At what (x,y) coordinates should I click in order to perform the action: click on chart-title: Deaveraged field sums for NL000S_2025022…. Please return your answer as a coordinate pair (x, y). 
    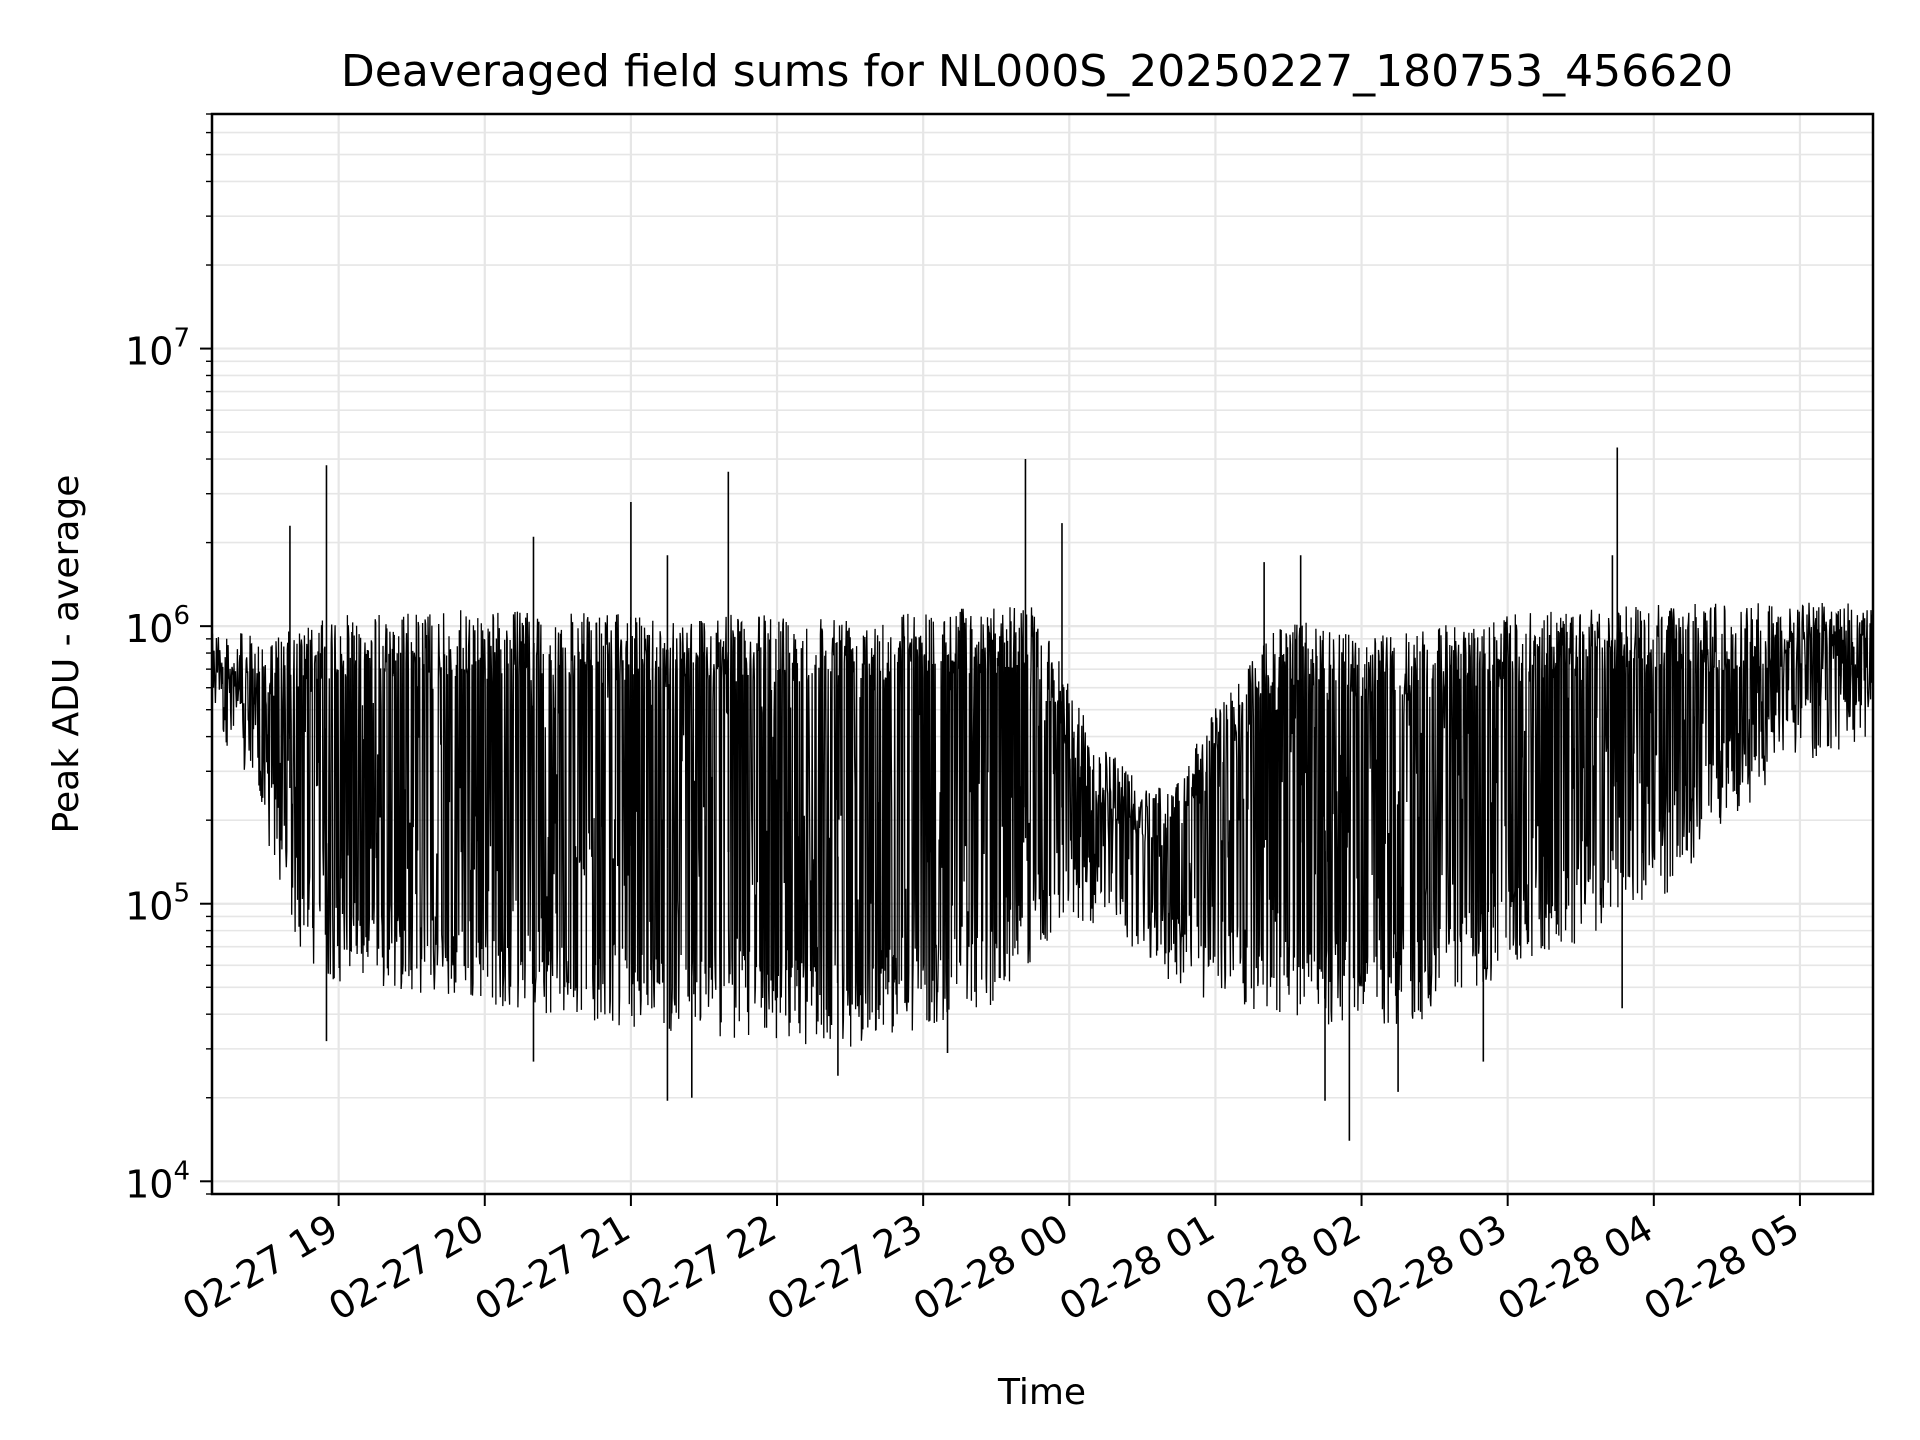
    Looking at the image, I should click on (1037, 71).